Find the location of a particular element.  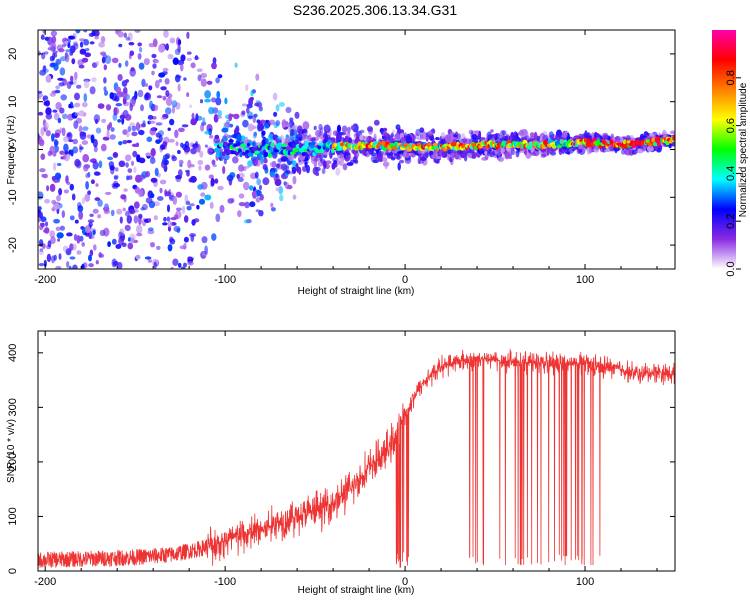

snr-ytick-label: 400 is located at coordinates (13, 353).